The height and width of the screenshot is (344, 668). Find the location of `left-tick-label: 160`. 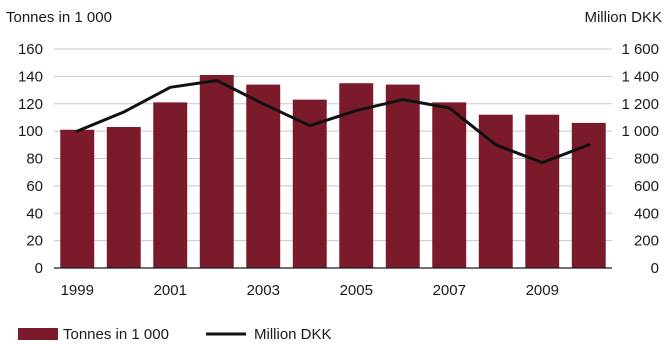

left-tick-label: 160 is located at coordinates (30, 49).